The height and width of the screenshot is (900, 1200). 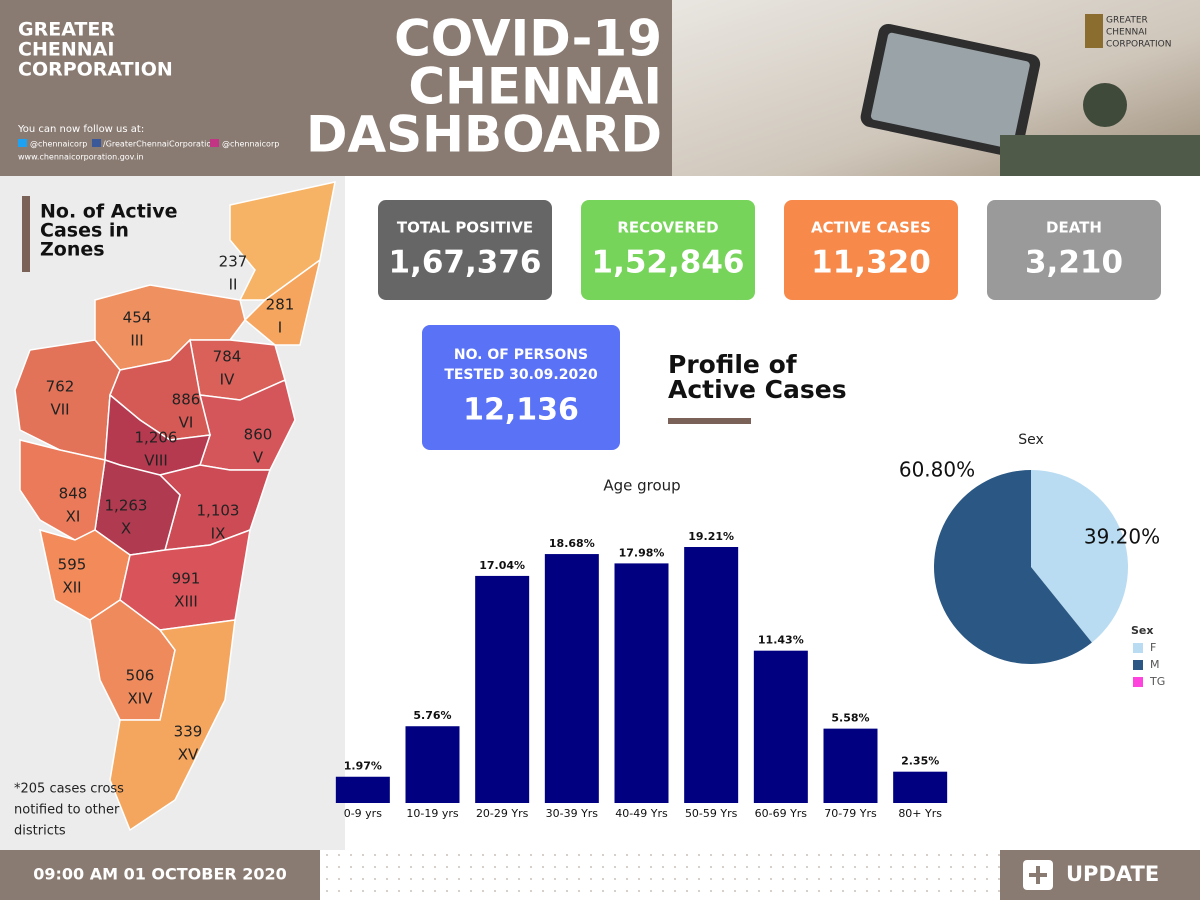 I want to click on x-tick-label: 30-39 Yrs, so click(x=572, y=813).